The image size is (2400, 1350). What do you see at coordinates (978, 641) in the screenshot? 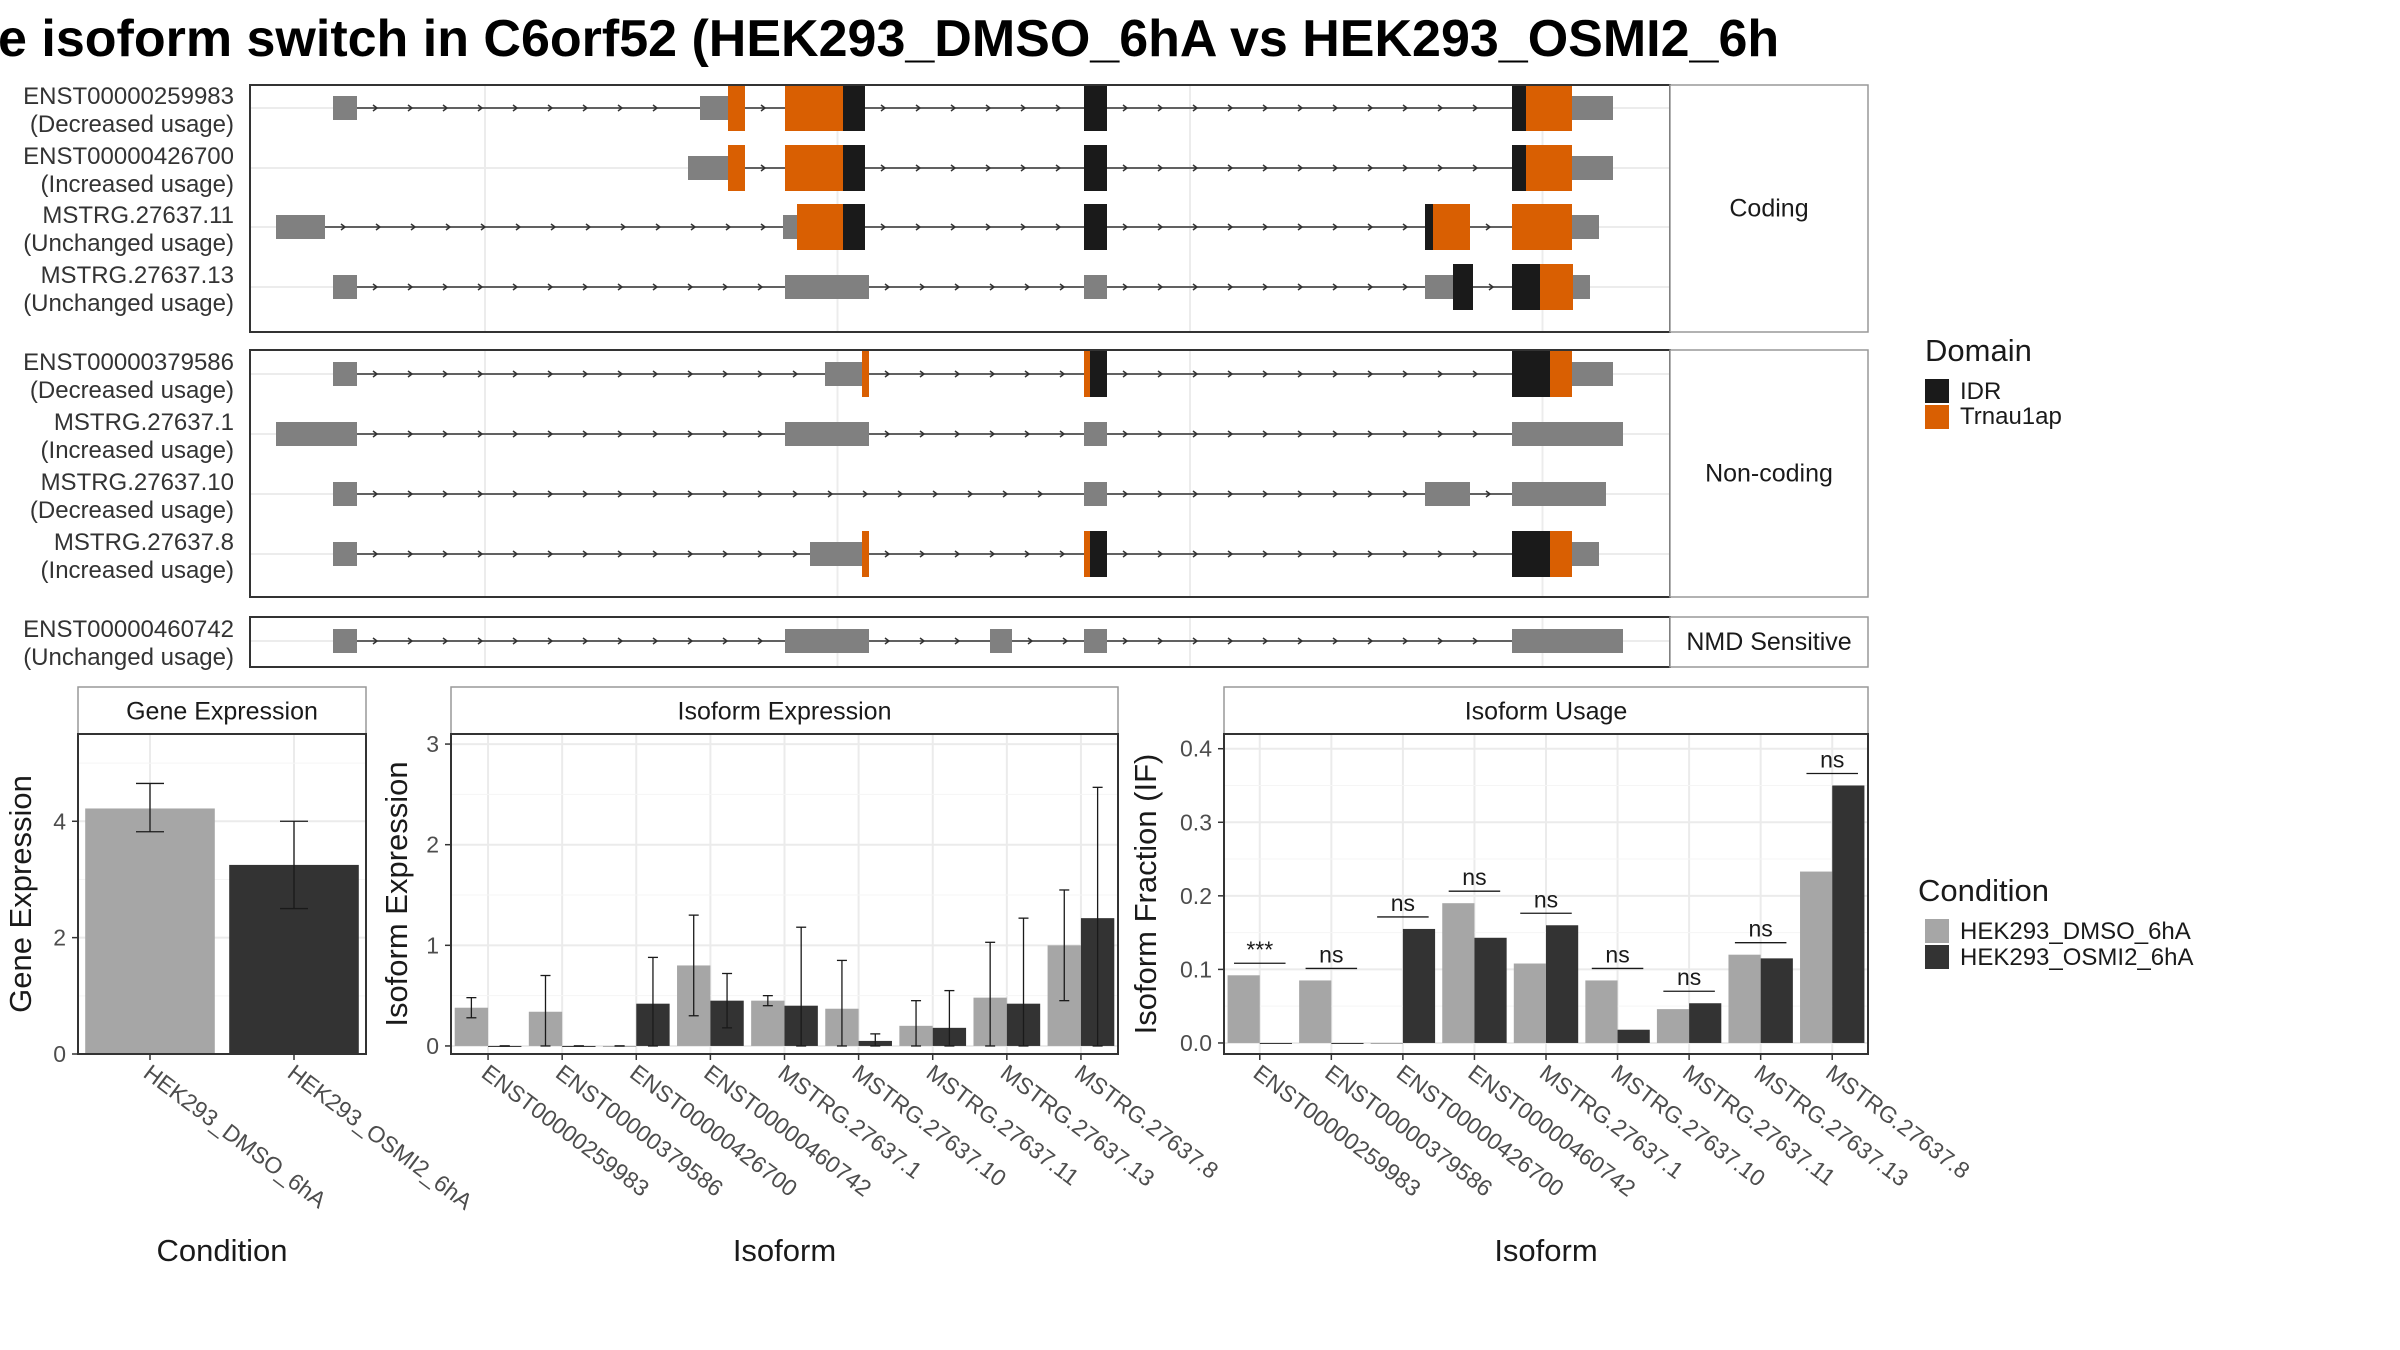
I see `transcript-enst00000460742` at bounding box center [978, 641].